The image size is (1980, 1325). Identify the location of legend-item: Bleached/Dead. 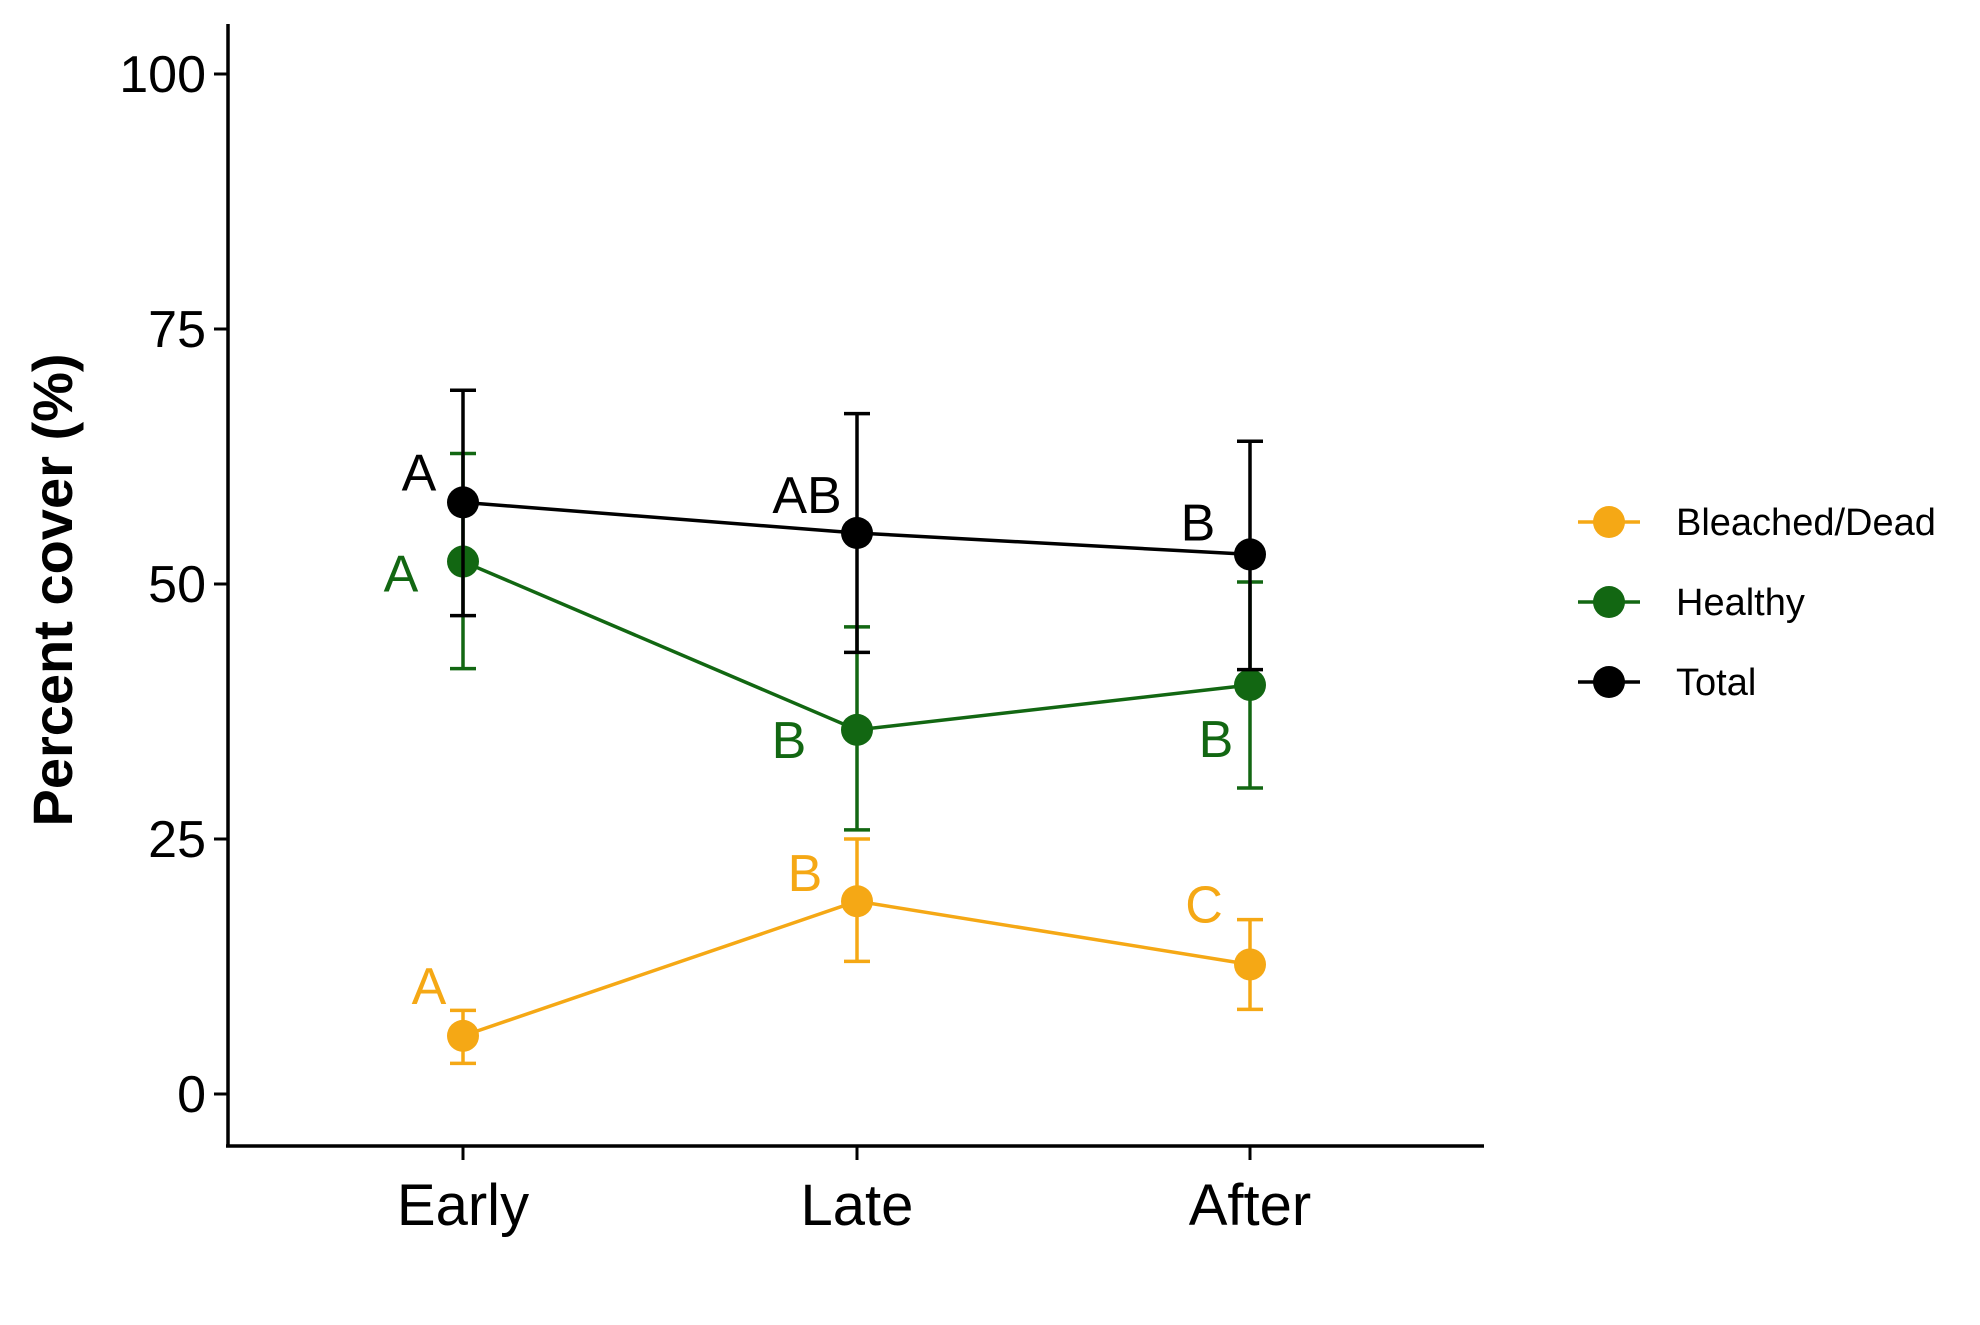
(1757, 523).